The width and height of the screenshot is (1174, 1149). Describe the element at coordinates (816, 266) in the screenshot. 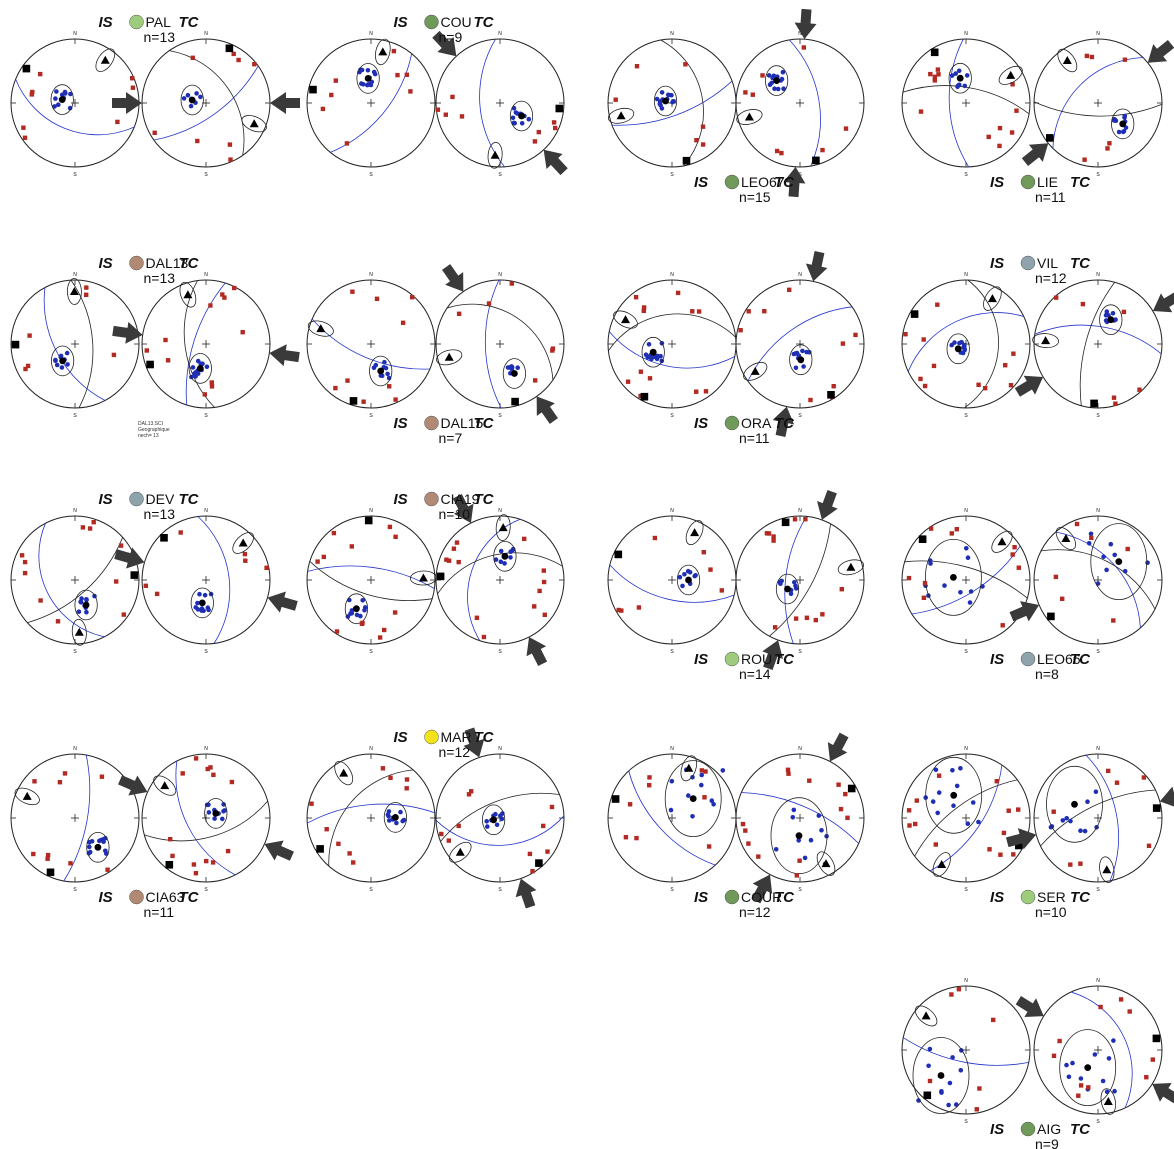

I see `site-ora-arrow-1-shape` at that location.